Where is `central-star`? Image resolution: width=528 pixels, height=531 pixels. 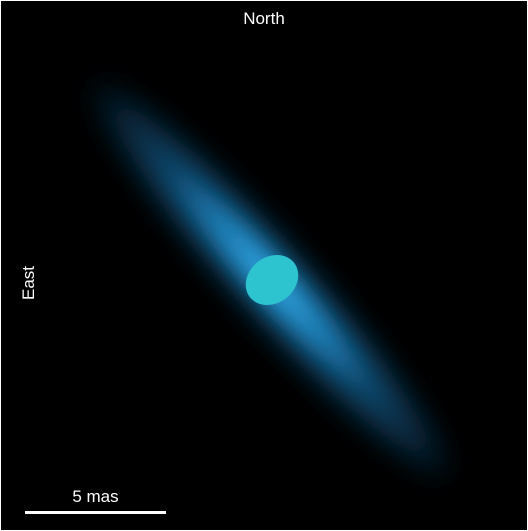 central-star is located at coordinates (272, 280).